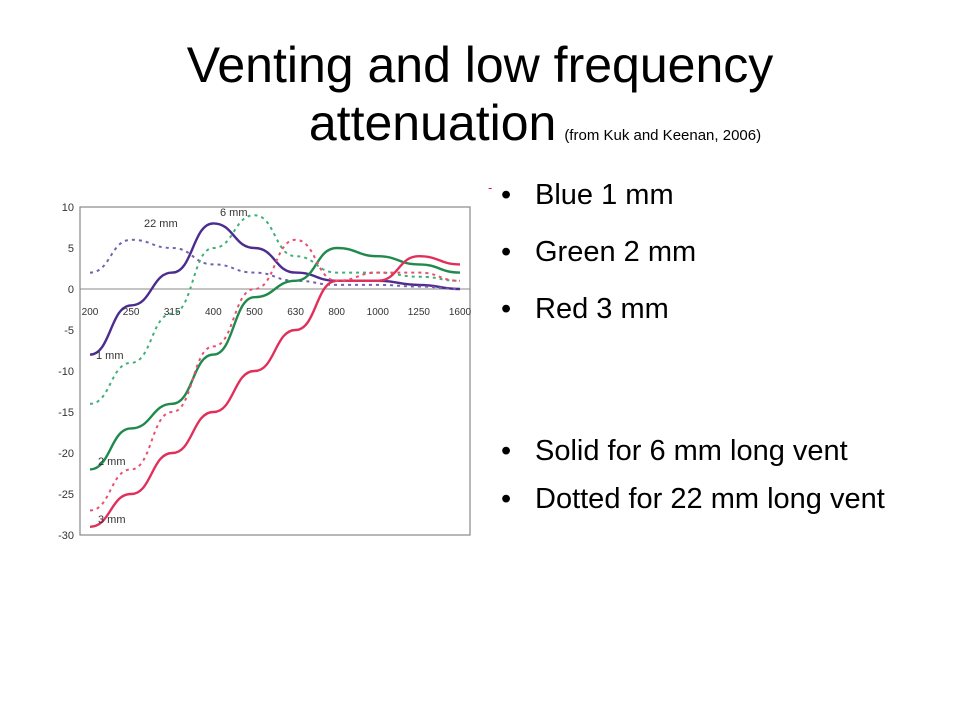 The width and height of the screenshot is (960, 720). Describe the element at coordinates (131, 312) in the screenshot. I see `x-tick-label: 250` at that location.